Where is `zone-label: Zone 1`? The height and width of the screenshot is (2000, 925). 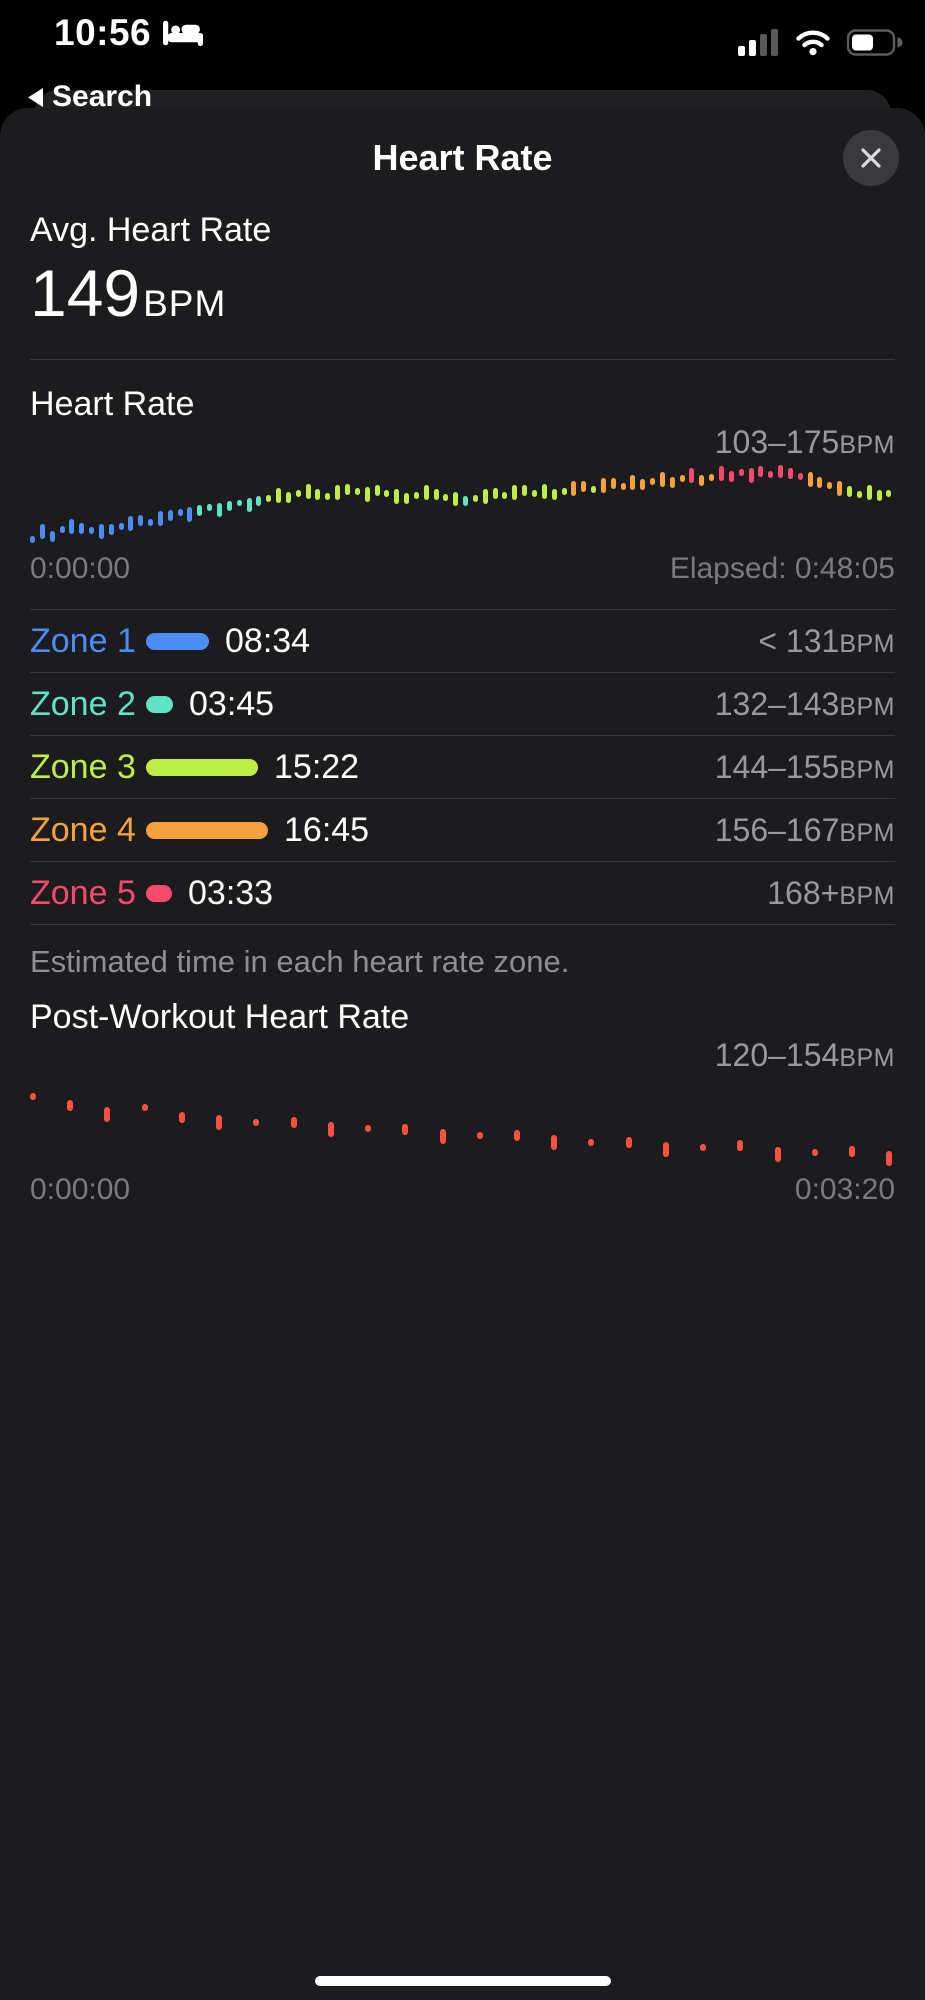 zone-label: Zone 1 is located at coordinates (83, 640).